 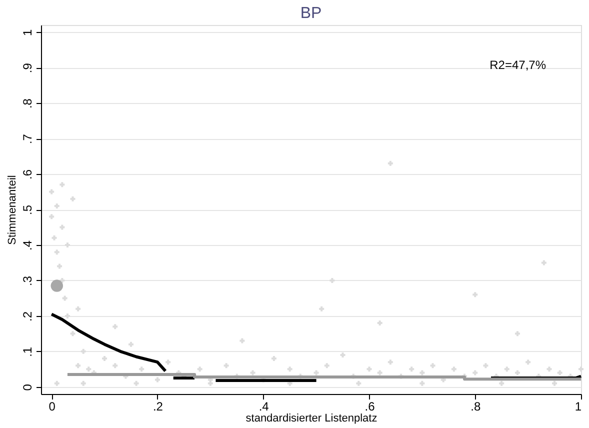 What do you see at coordinates (518, 65) in the screenshot?
I see `annotation: R2=47,7%` at bounding box center [518, 65].